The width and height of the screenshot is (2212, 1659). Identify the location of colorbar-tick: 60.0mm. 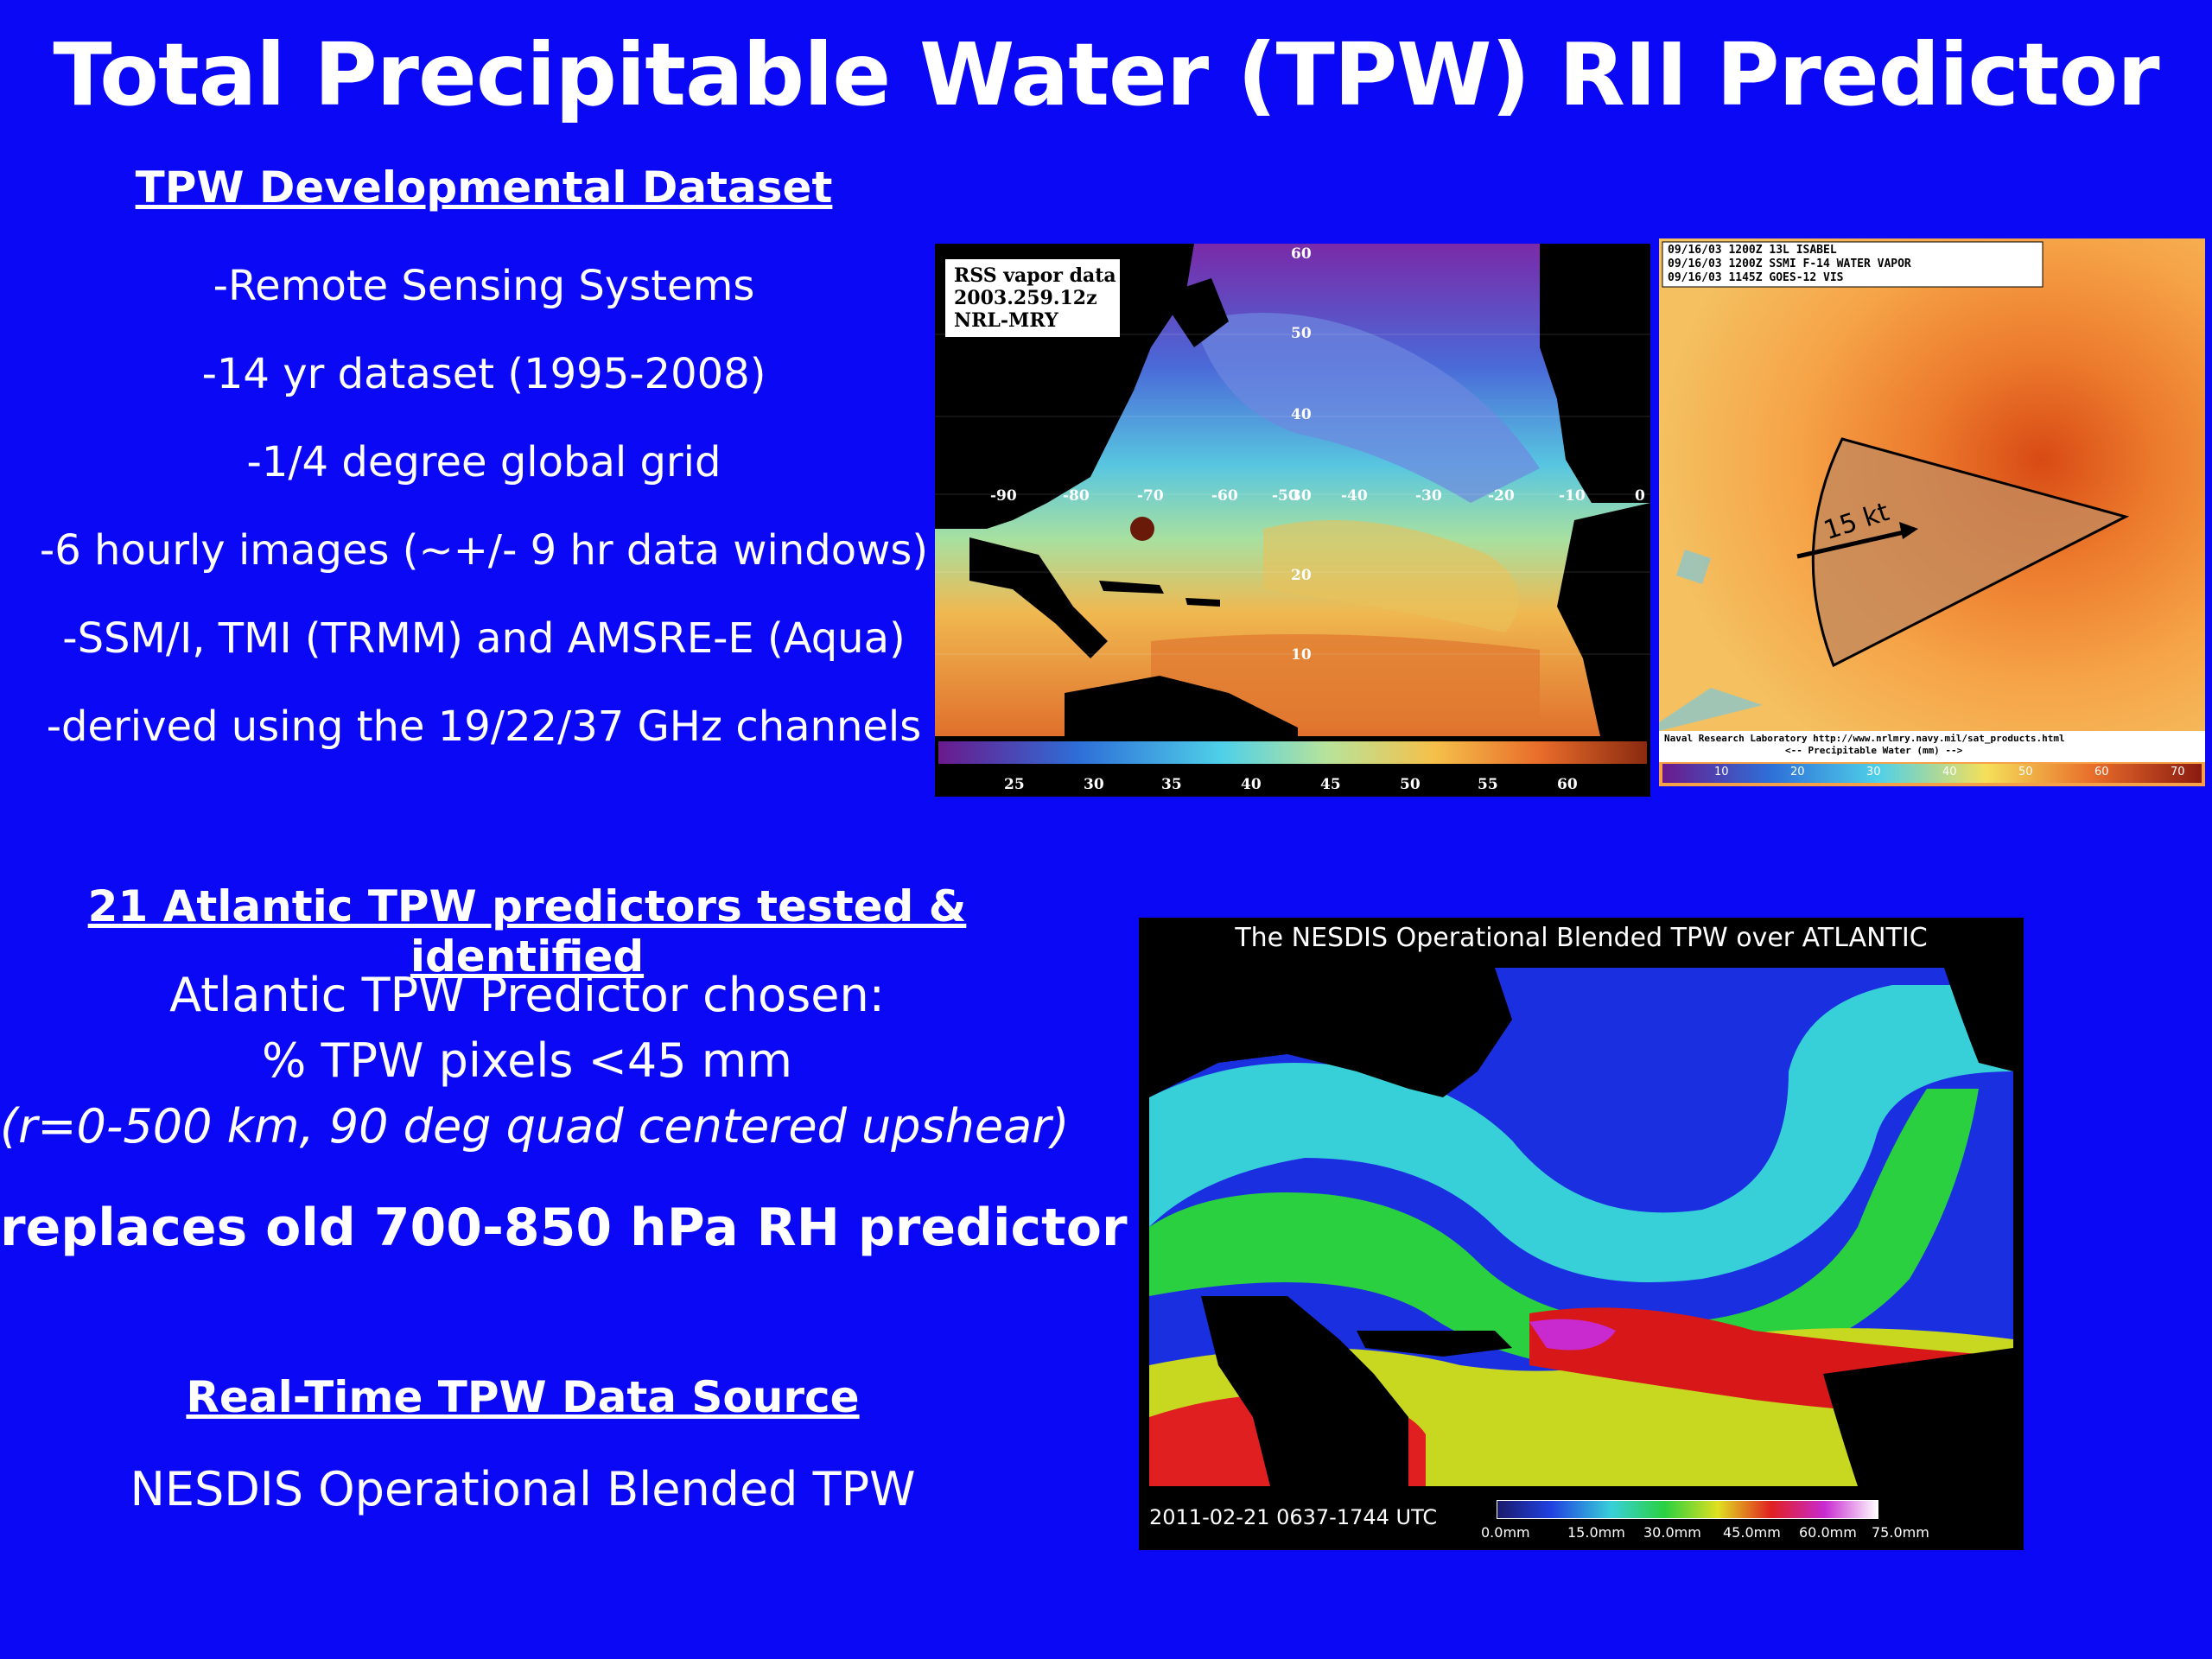
(1828, 1532).